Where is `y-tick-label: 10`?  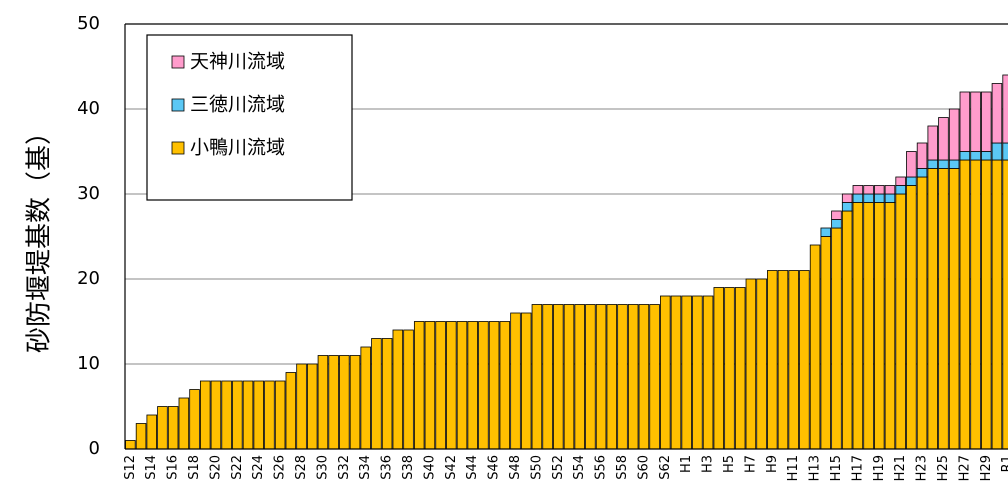 y-tick-label: 10 is located at coordinates (88, 363).